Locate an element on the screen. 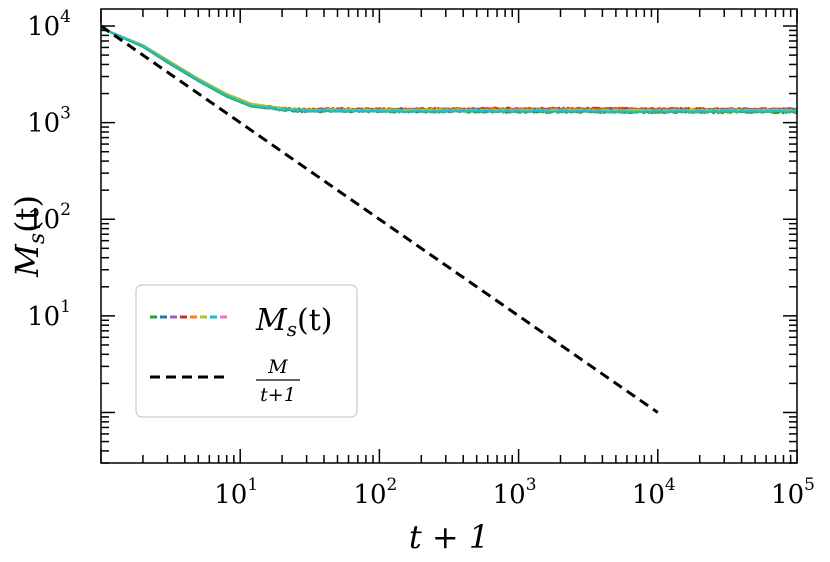 This screenshot has height=562, width=830. y-tick-label: 10⁴ is located at coordinates (49, 24).